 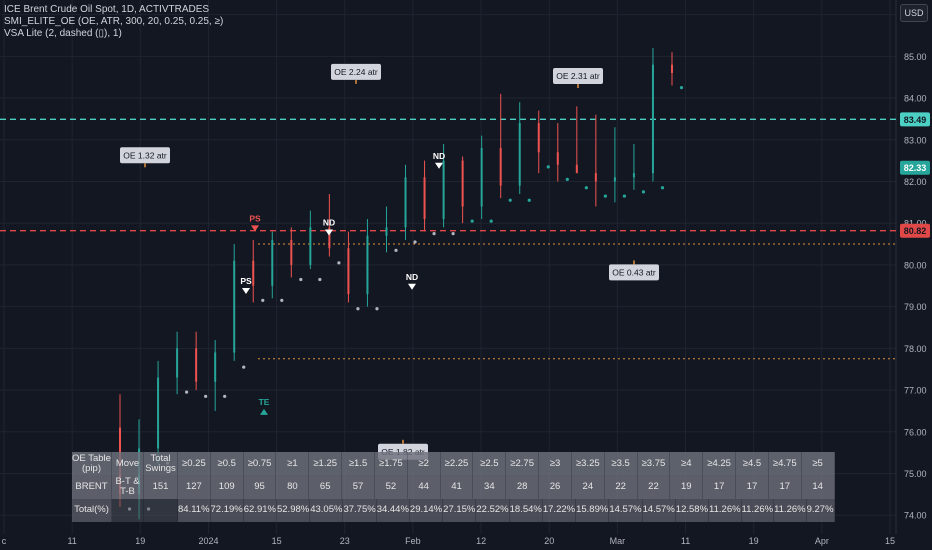 What do you see at coordinates (523, 487) in the screenshot?
I see `oe-table-cell: 28` at bounding box center [523, 487].